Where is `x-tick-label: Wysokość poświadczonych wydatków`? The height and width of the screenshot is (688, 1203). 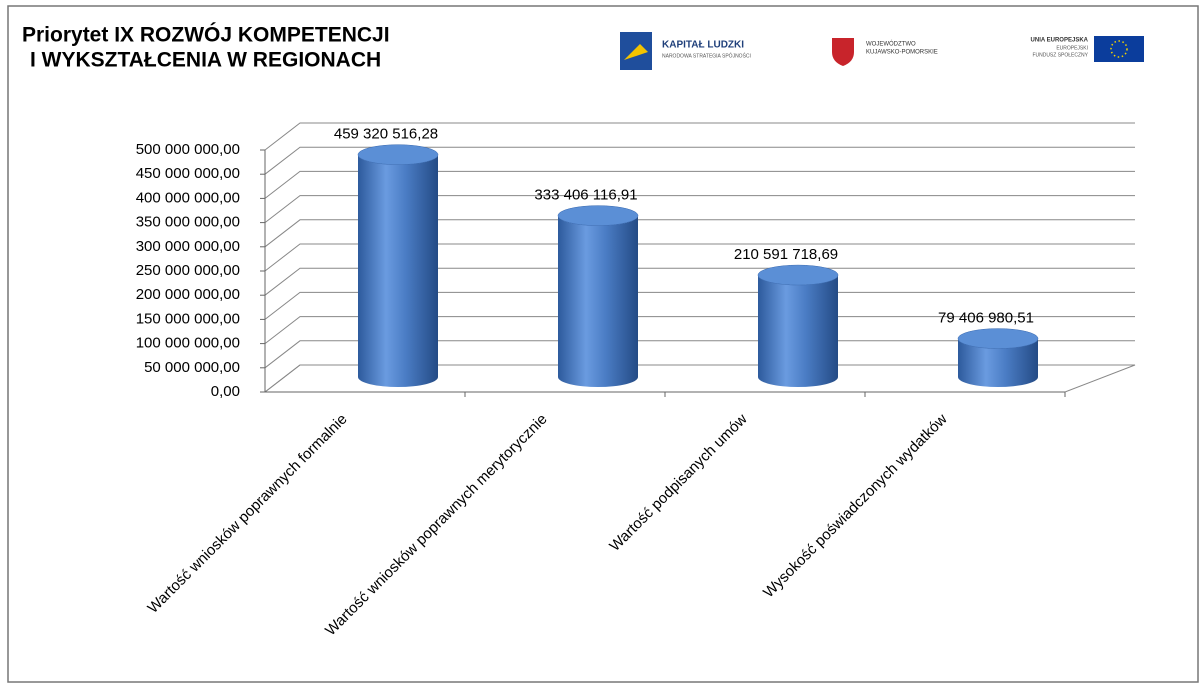 x-tick-label: Wysokość poświadczonych wydatków is located at coordinates (855, 505).